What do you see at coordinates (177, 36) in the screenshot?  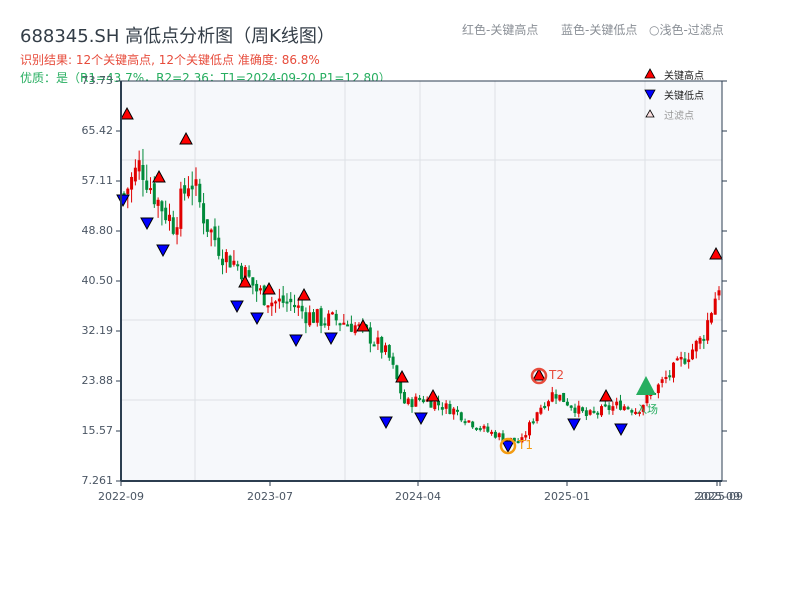 I see `chart-title: 688345.SH 高低点分析图（周K线图）` at bounding box center [177, 36].